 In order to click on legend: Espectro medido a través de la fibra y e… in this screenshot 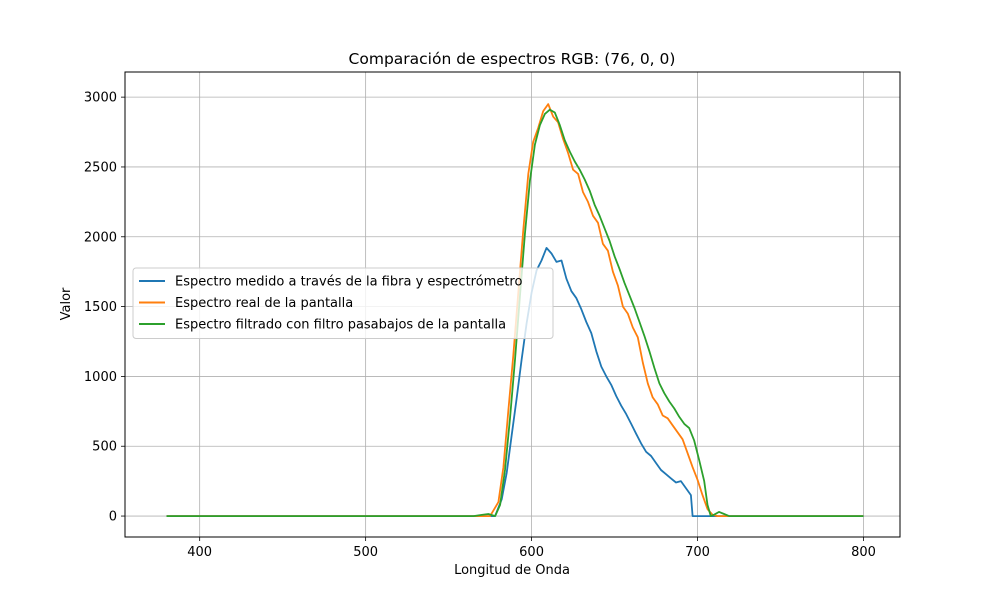, I will do `click(343, 303)`.